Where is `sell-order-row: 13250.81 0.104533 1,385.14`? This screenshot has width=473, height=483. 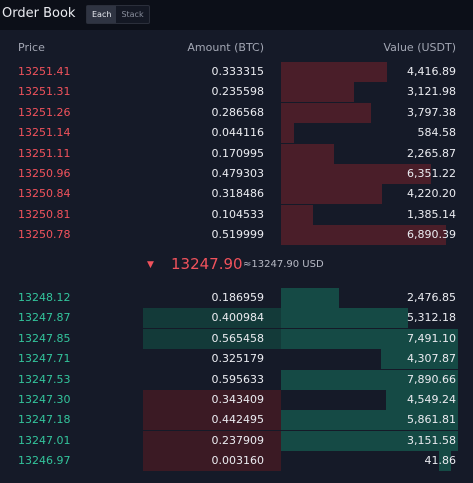 sell-order-row: 13250.81 0.104533 1,385.14 is located at coordinates (236, 214).